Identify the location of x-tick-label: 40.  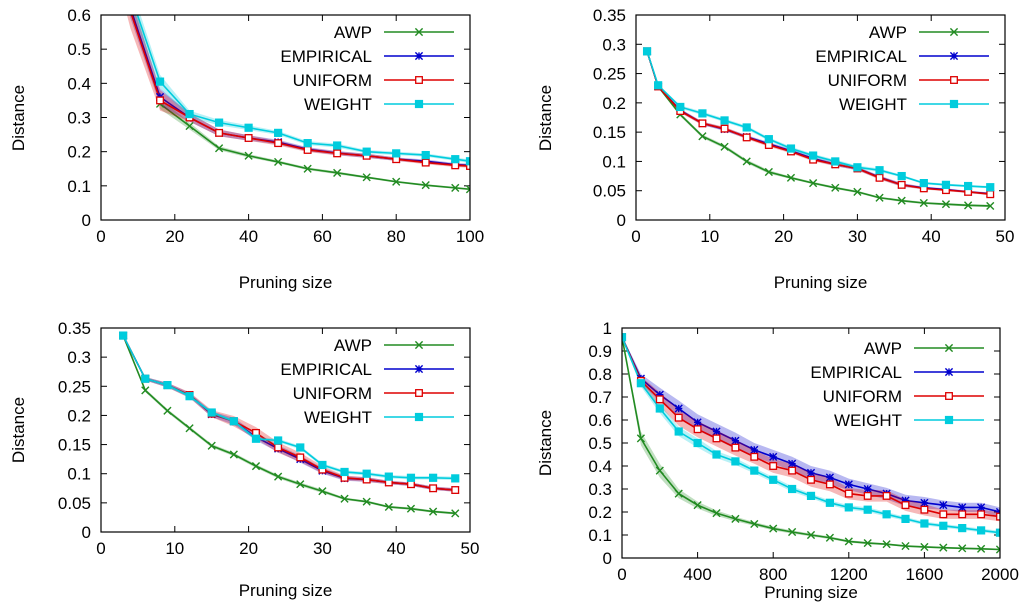
(248, 236).